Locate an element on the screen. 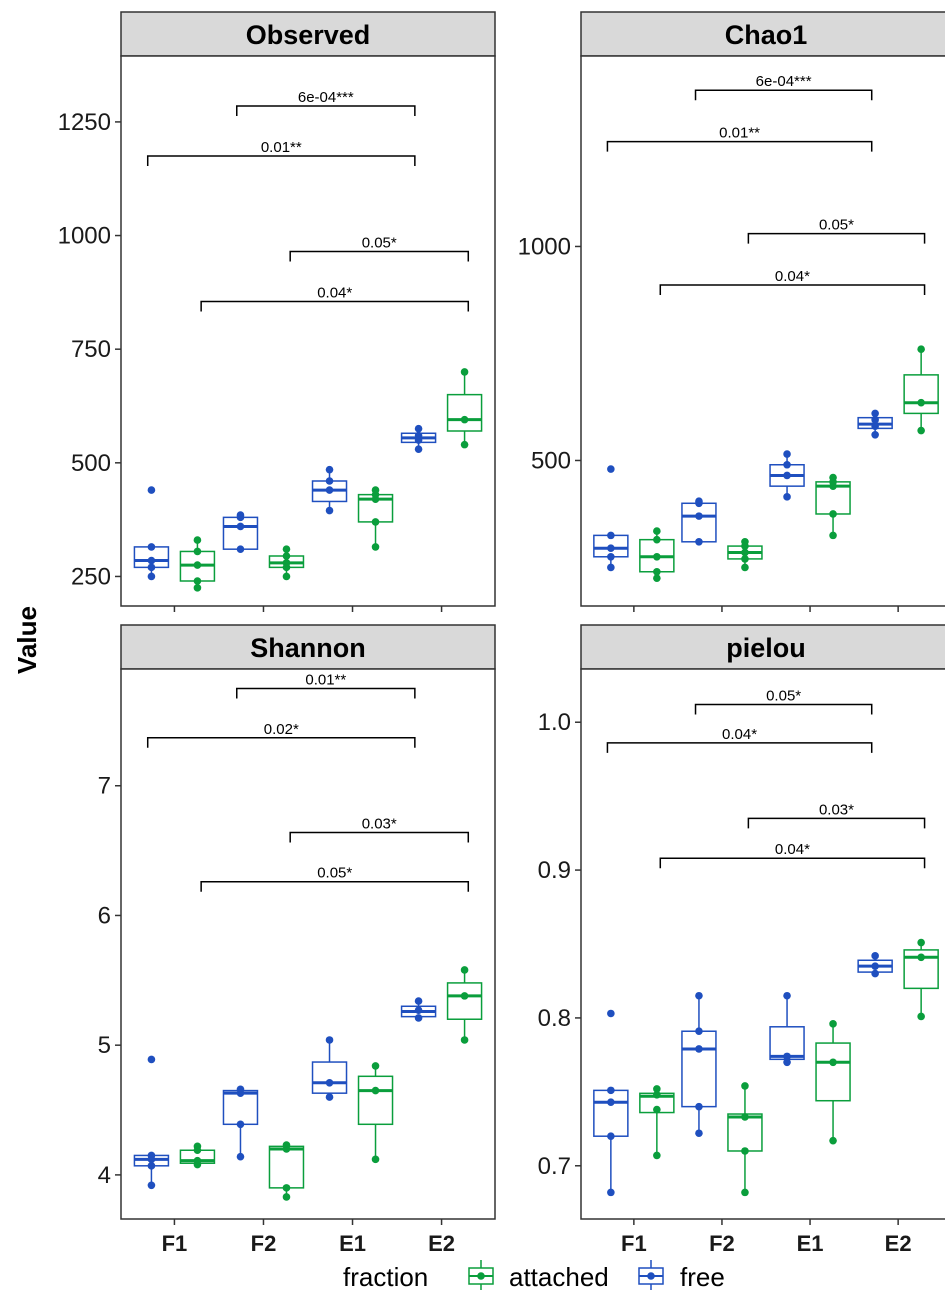  y-tick-label: 0.7 is located at coordinates (554, 1166).